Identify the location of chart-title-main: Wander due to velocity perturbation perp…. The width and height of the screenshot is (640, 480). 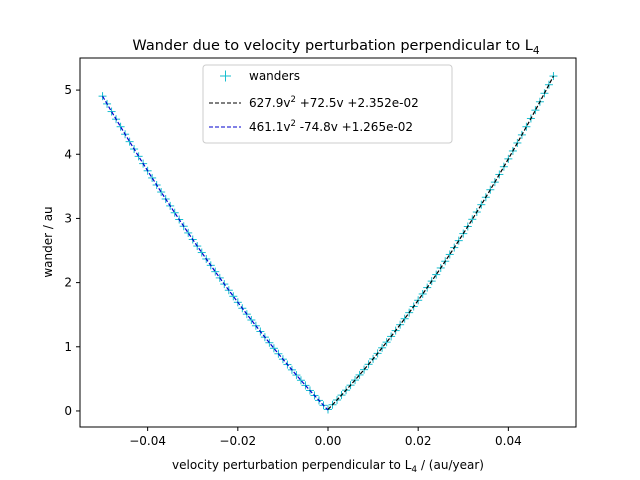
(332, 46).